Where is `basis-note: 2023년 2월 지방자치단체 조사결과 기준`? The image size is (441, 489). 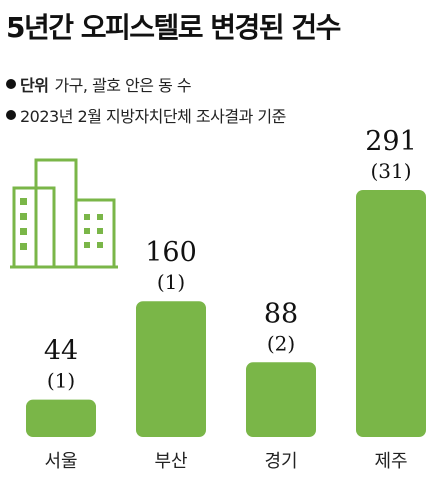
basis-note: 2023년 2월 지방자치단체 조사결과 기준 is located at coordinates (146, 115).